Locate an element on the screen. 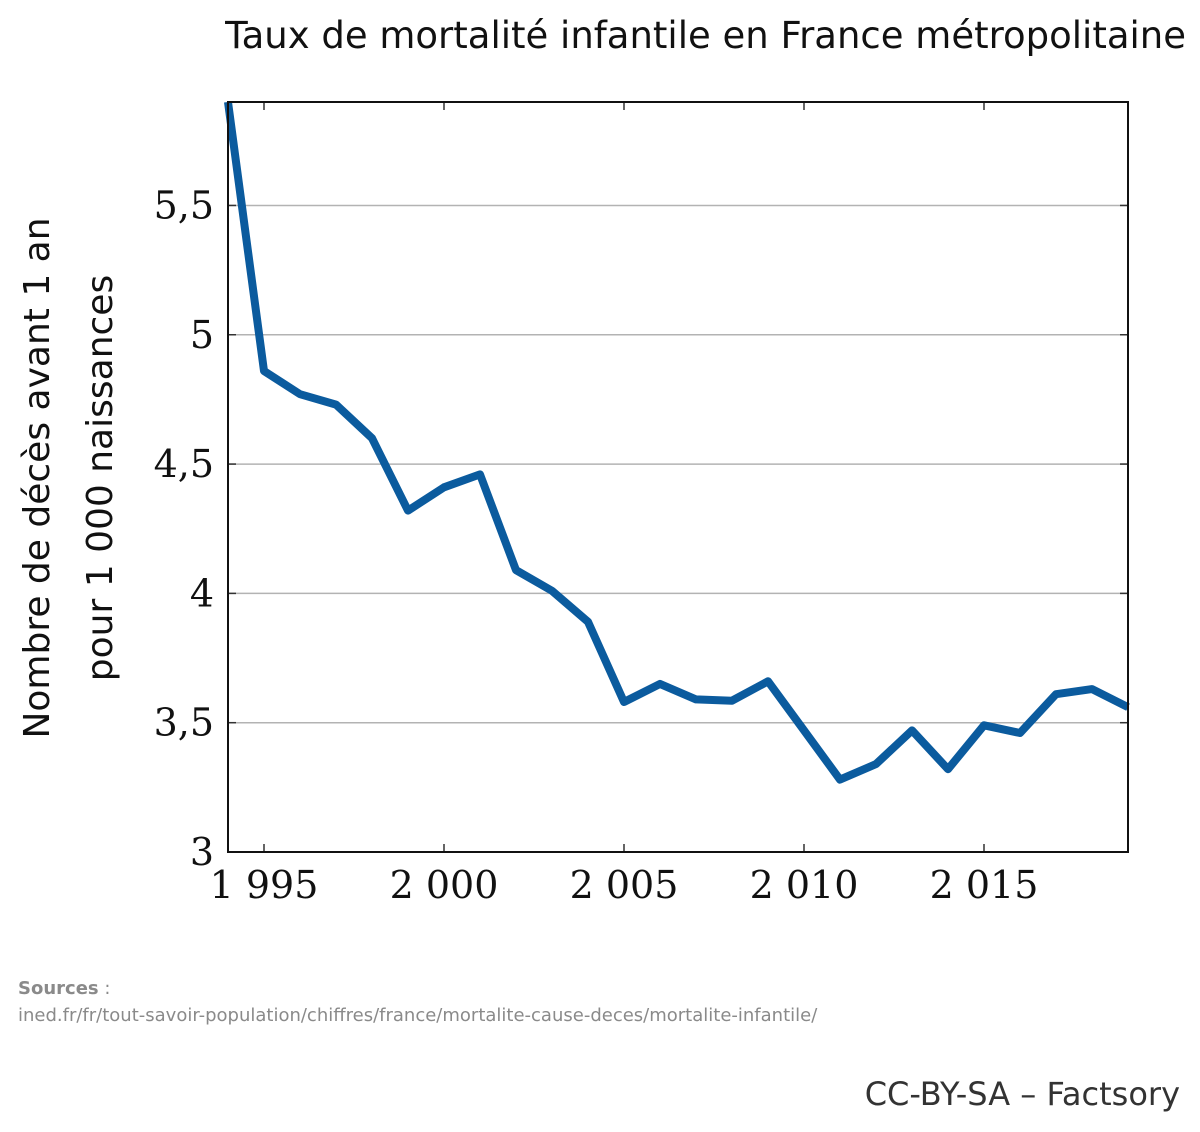 Image resolution: width=1200 pixels, height=1132 pixels. sources-label: Sources is located at coordinates (58, 988).